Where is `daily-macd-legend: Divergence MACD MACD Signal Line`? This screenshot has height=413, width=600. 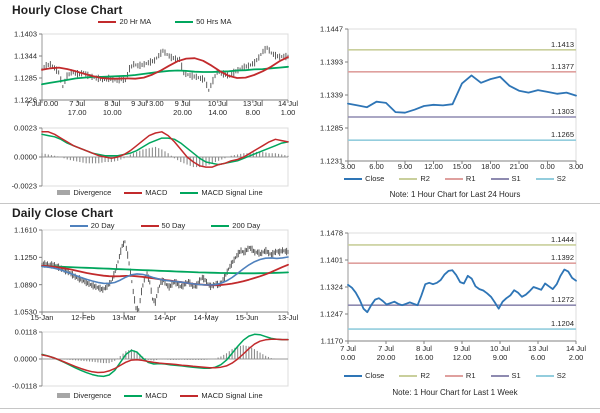 daily-macd-legend: Divergence MACD MACD Signal Line is located at coordinates (160, 395).